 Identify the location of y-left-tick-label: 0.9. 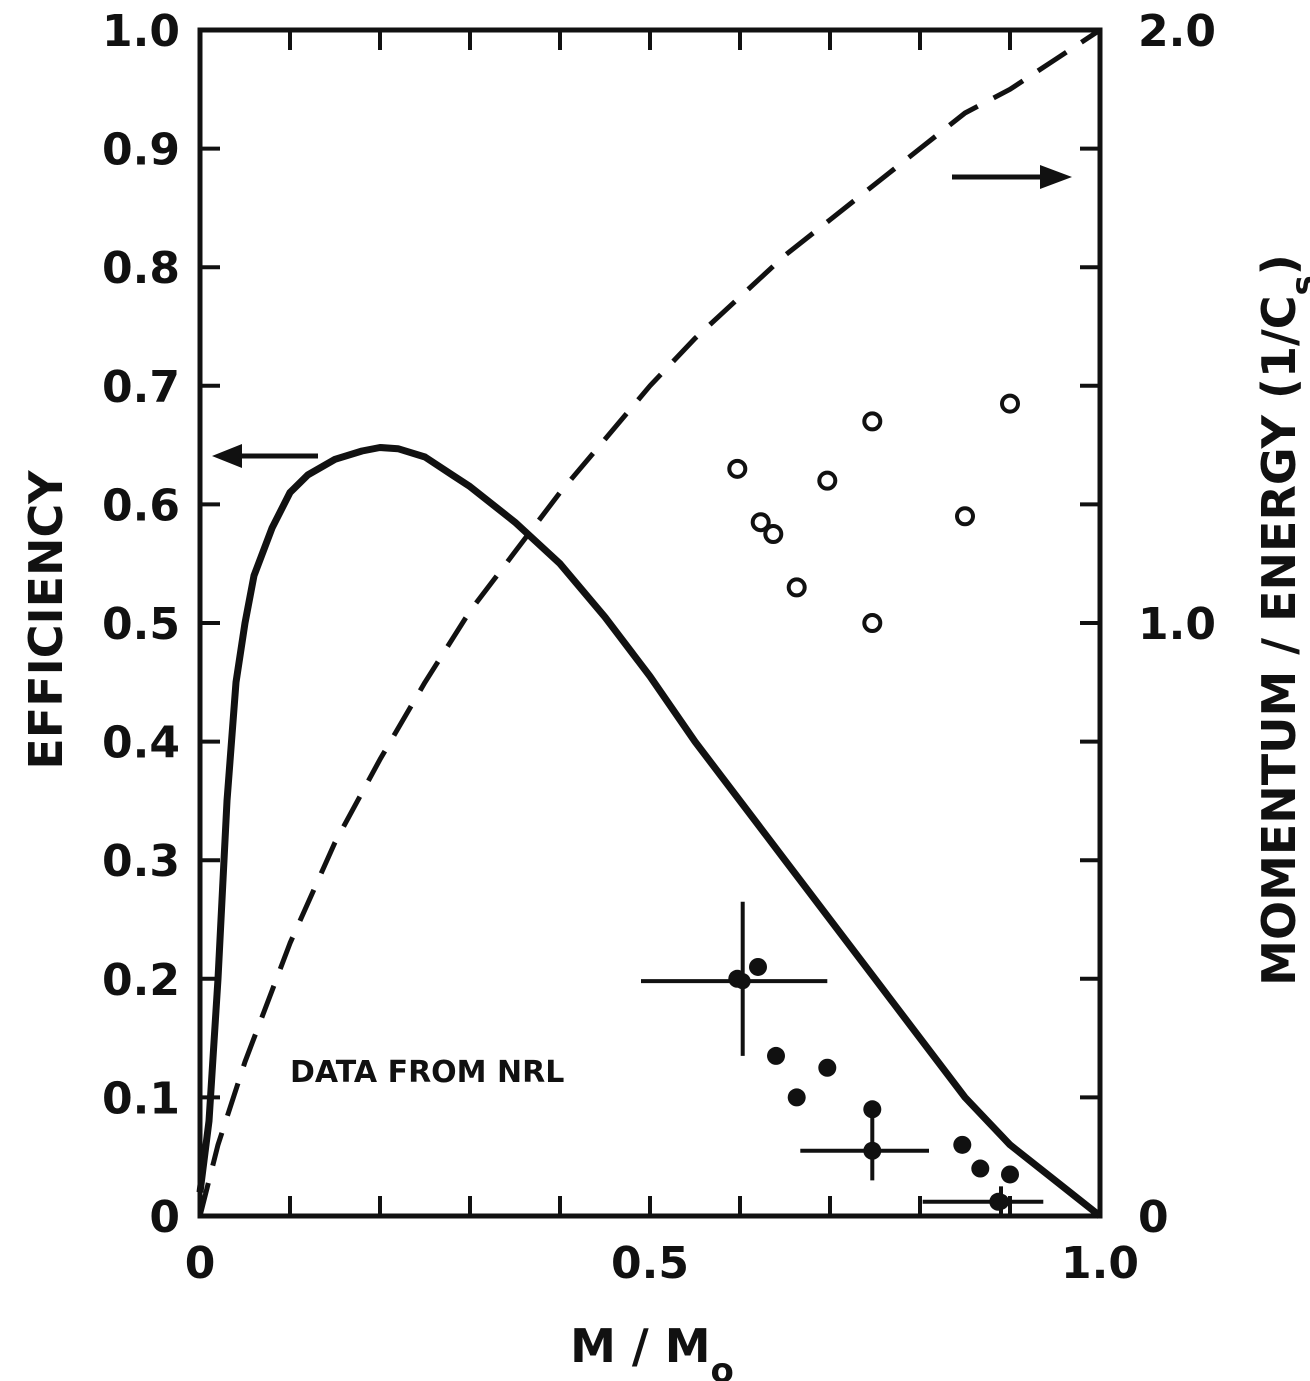
(141, 150).